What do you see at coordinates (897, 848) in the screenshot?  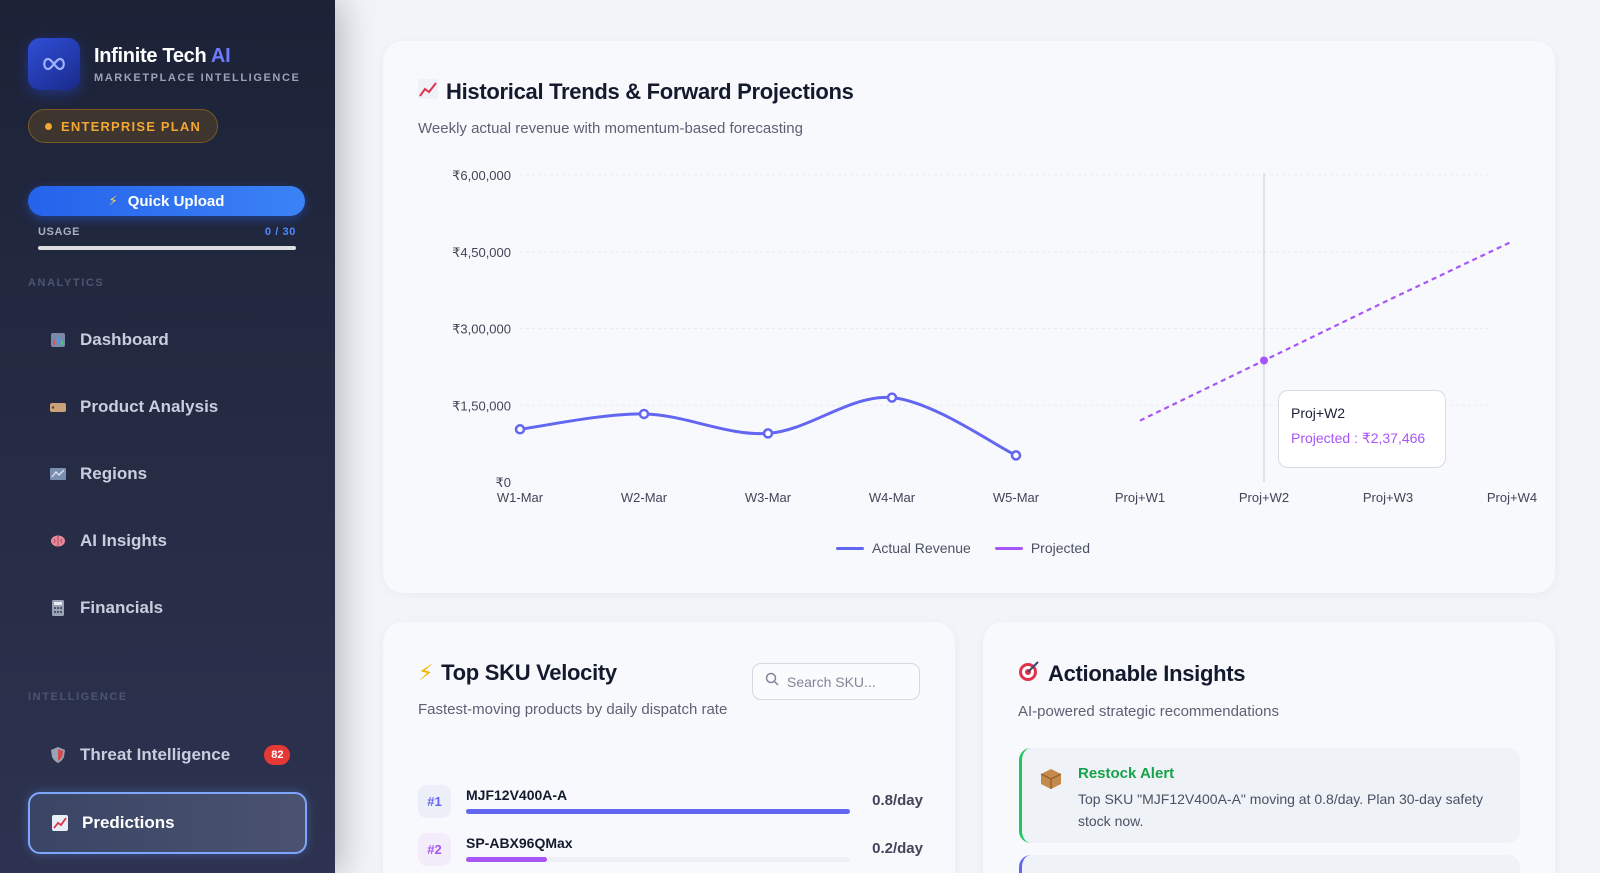 I see `sku-rate: 0.2/day` at bounding box center [897, 848].